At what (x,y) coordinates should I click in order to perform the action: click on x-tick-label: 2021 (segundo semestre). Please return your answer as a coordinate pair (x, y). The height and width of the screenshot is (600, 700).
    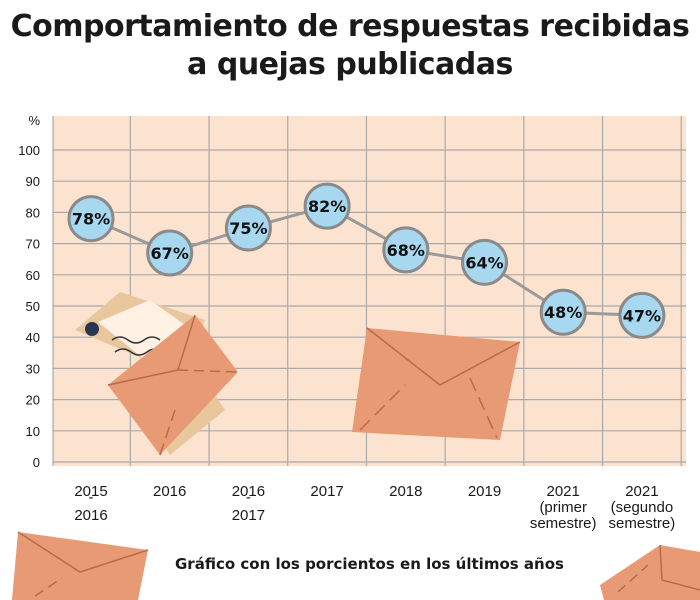
    Looking at the image, I should click on (642, 507).